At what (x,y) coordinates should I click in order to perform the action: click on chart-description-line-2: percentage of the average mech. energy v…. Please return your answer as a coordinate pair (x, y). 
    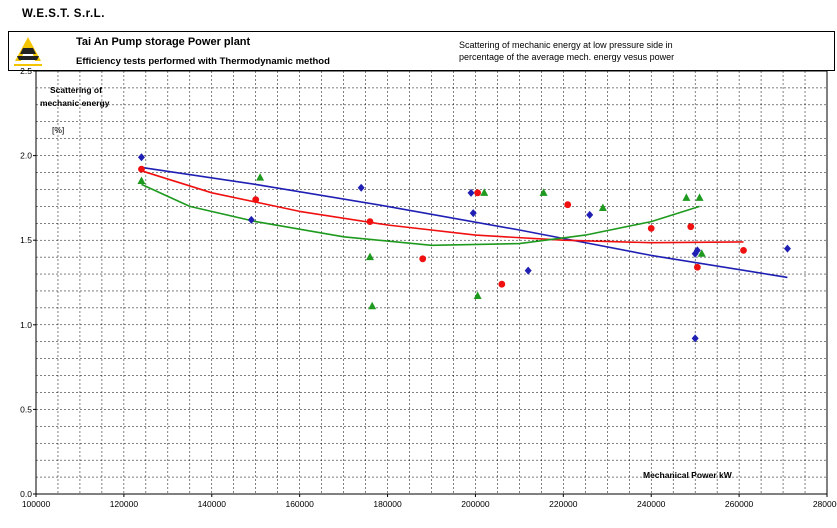
    Looking at the image, I should click on (567, 57).